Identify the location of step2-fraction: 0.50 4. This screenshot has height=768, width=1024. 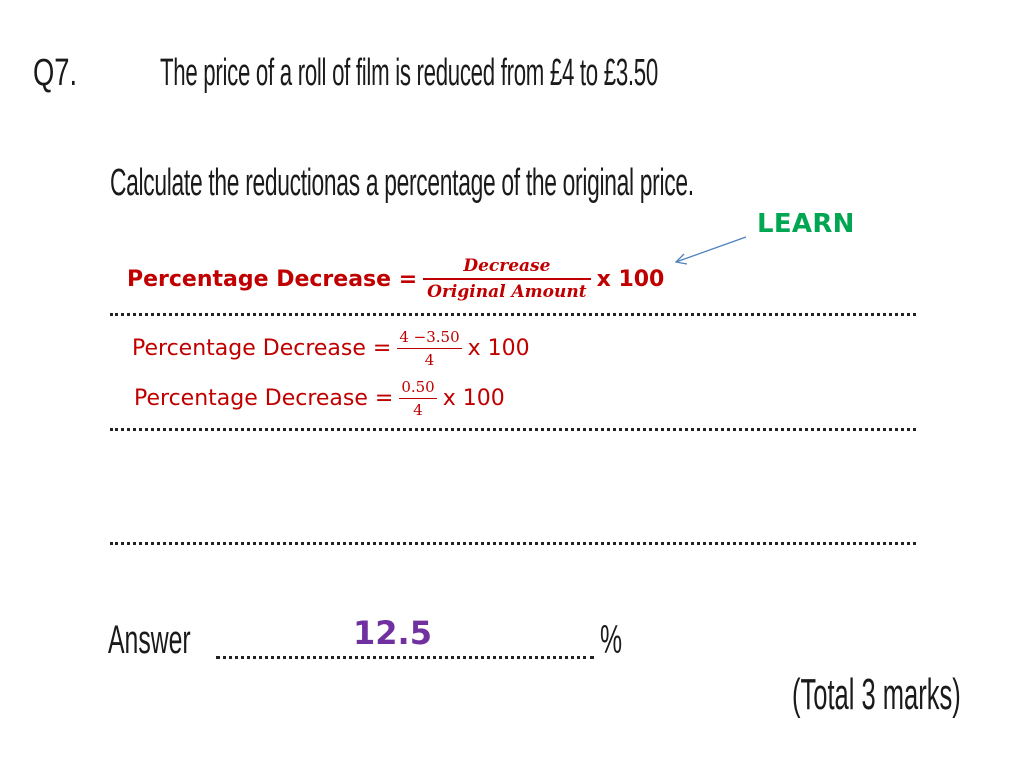
(418, 398).